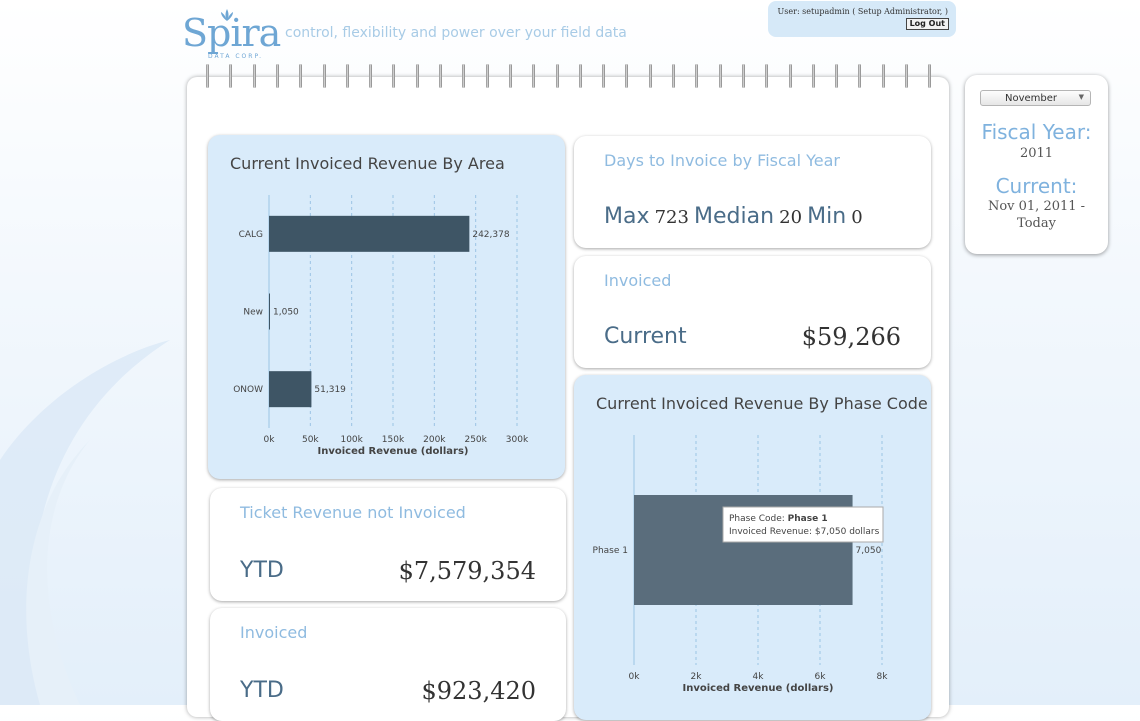 The height and width of the screenshot is (721, 1140). I want to click on category-label: New, so click(253, 313).